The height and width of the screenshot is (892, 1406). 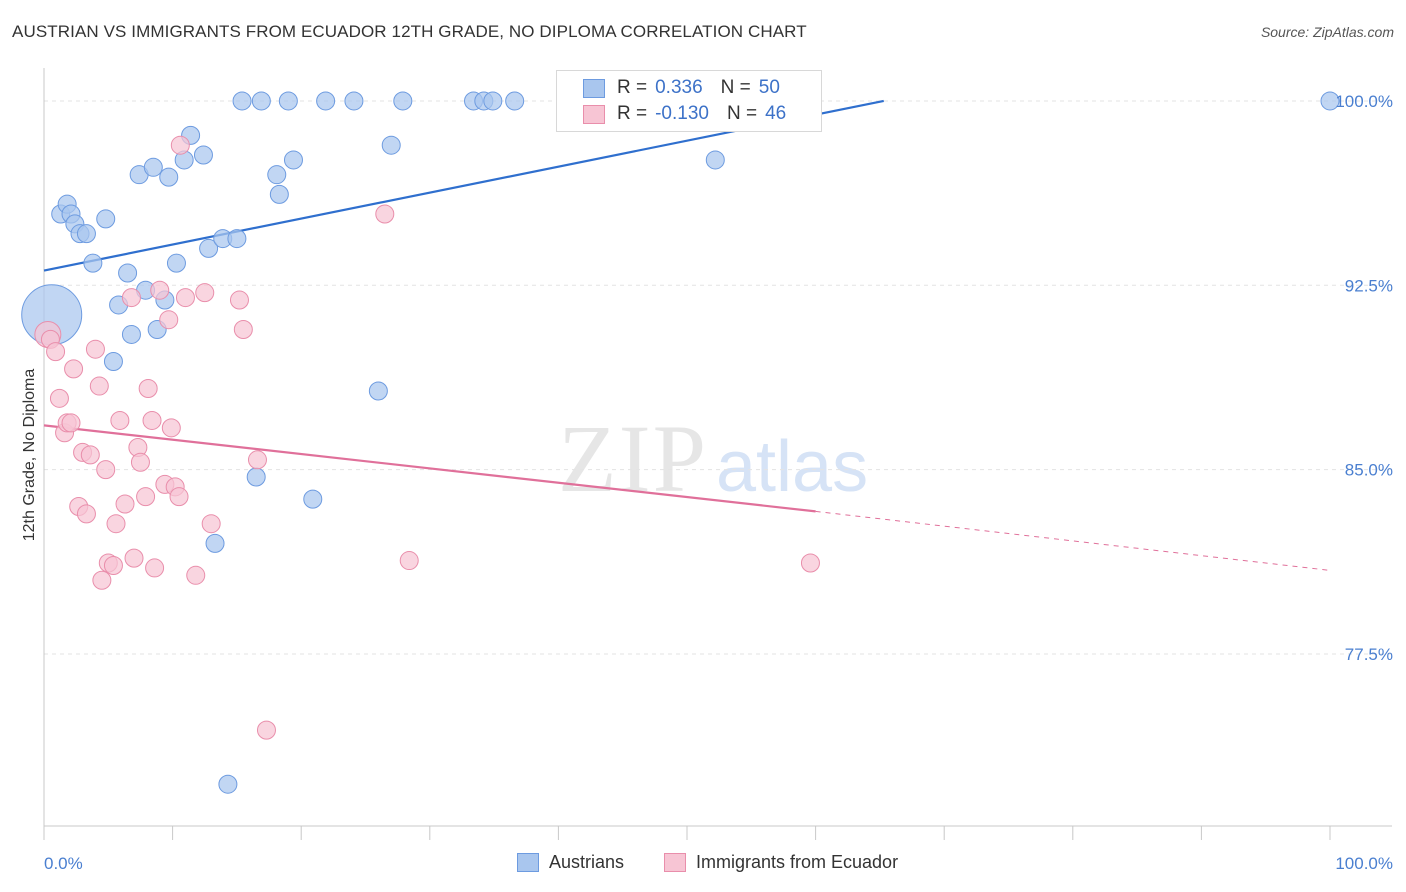 I want to click on correlation-legend: R = 0.336 N = 50 R = -0.130 N = 46, so click(x=689, y=101).